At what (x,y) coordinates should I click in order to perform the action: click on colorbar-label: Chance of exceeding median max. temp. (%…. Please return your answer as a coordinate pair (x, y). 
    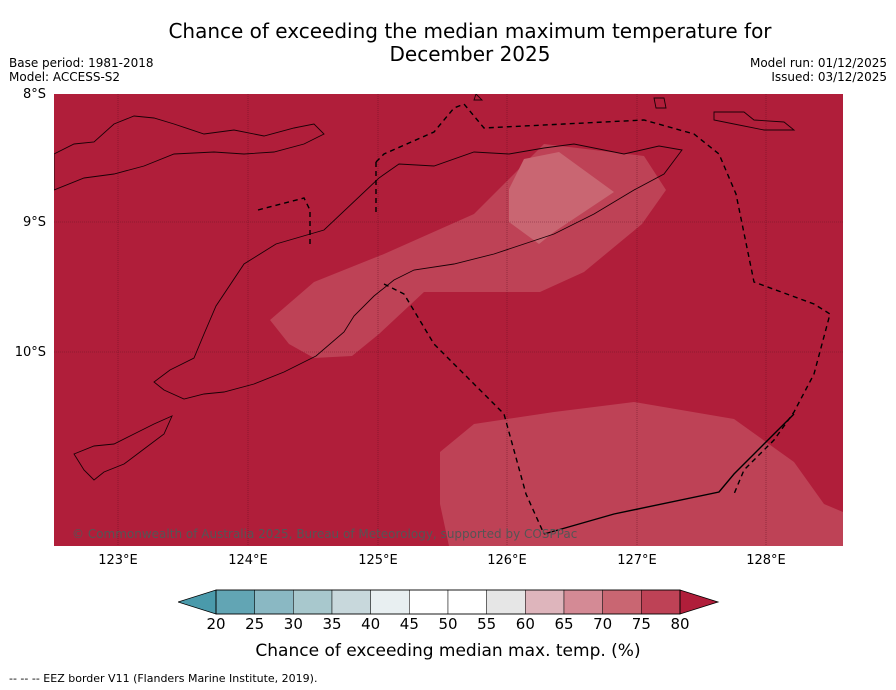
    Looking at the image, I should click on (448, 651).